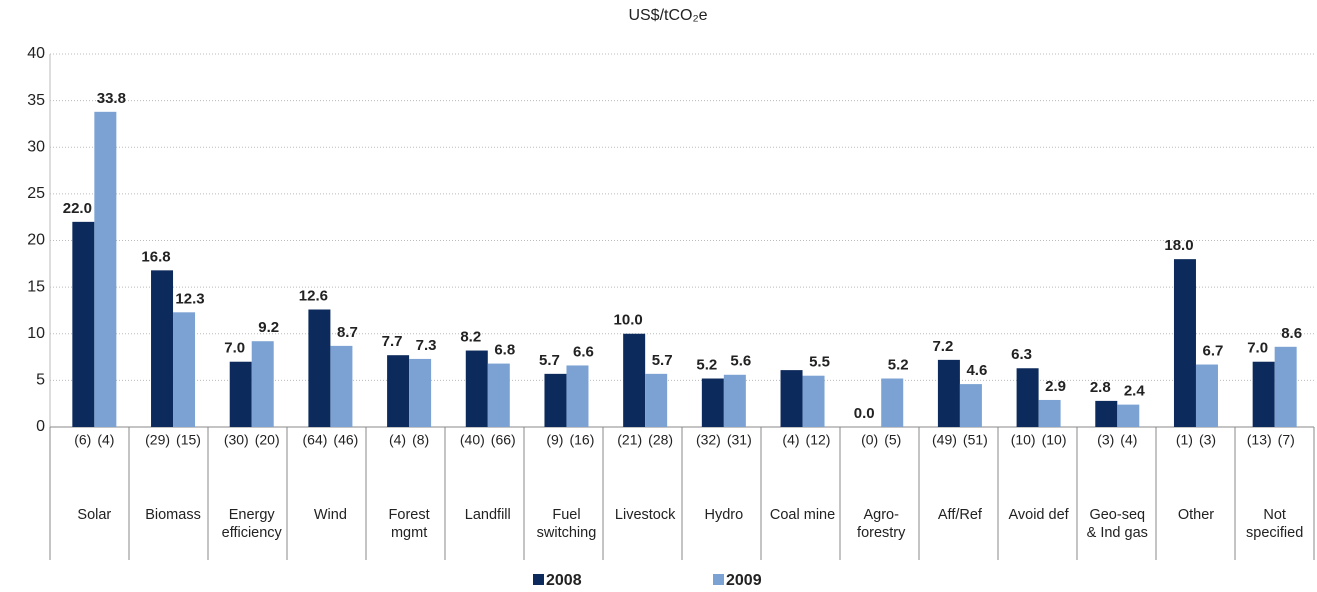 The width and height of the screenshot is (1317, 592). Describe the element at coordinates (1038, 515) in the screenshot. I see `x-tick-label: Avoid def` at that location.